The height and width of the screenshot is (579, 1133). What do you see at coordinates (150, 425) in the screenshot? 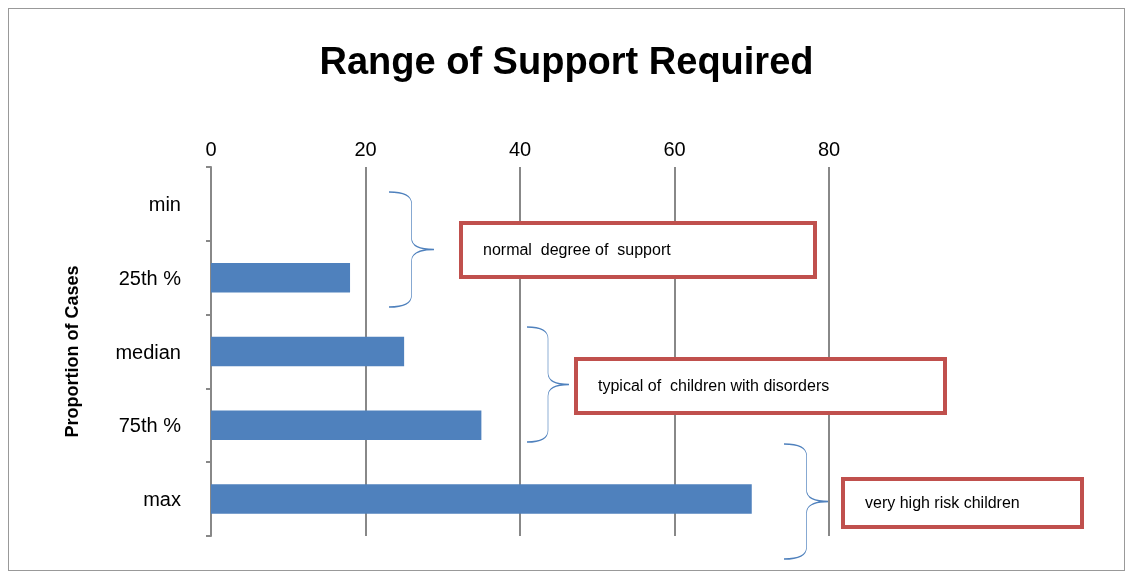
I see `y-tick-label: 75th %` at bounding box center [150, 425].